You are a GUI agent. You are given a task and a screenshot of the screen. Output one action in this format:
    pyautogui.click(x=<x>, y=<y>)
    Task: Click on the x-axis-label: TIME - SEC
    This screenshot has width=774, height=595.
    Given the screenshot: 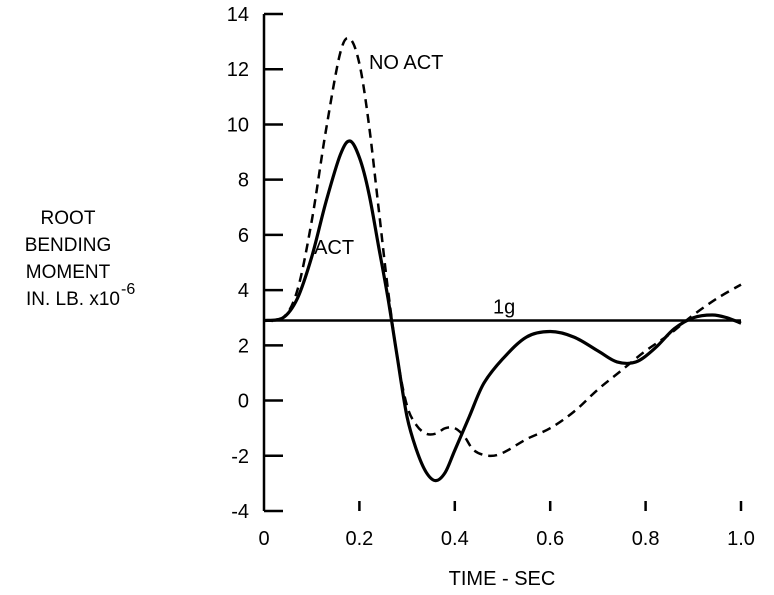 What is the action you would take?
    pyautogui.click(x=502, y=579)
    